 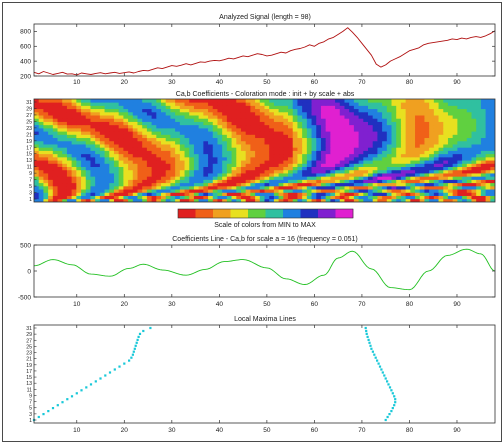 I want to click on maxima-ytick-label: 31, so click(x=29, y=329).